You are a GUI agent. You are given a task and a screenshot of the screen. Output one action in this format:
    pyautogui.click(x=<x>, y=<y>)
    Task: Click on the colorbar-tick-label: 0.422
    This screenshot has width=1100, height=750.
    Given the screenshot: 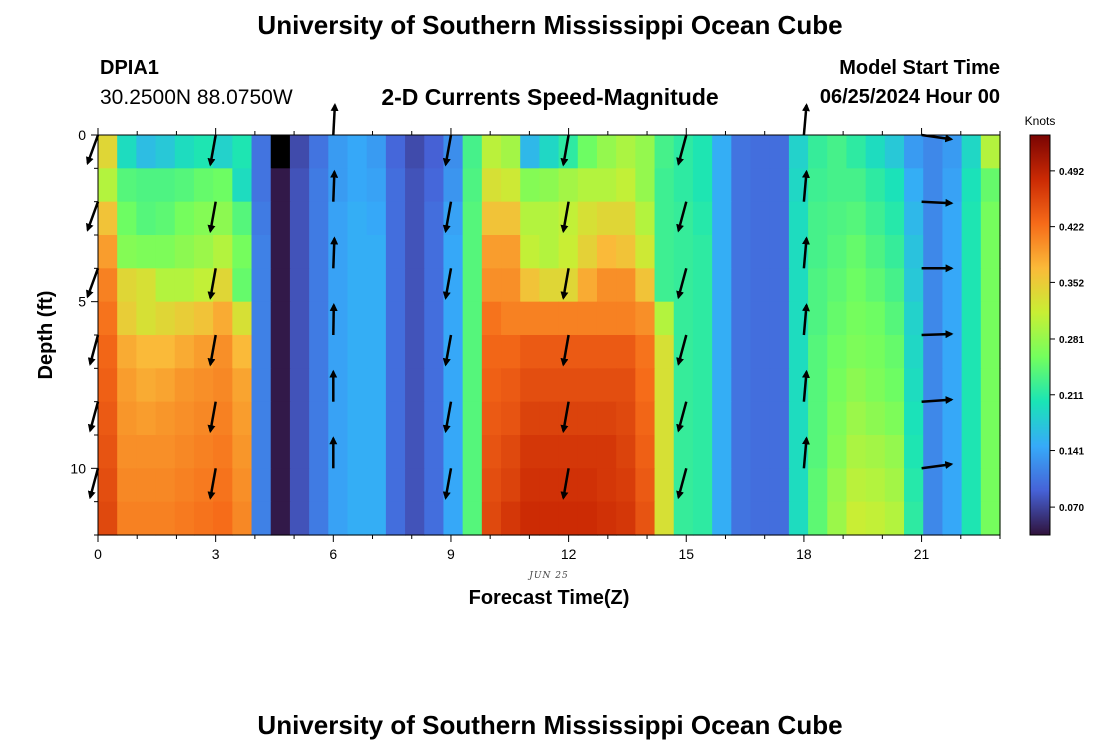 What is the action you would take?
    pyautogui.click(x=1071, y=228)
    